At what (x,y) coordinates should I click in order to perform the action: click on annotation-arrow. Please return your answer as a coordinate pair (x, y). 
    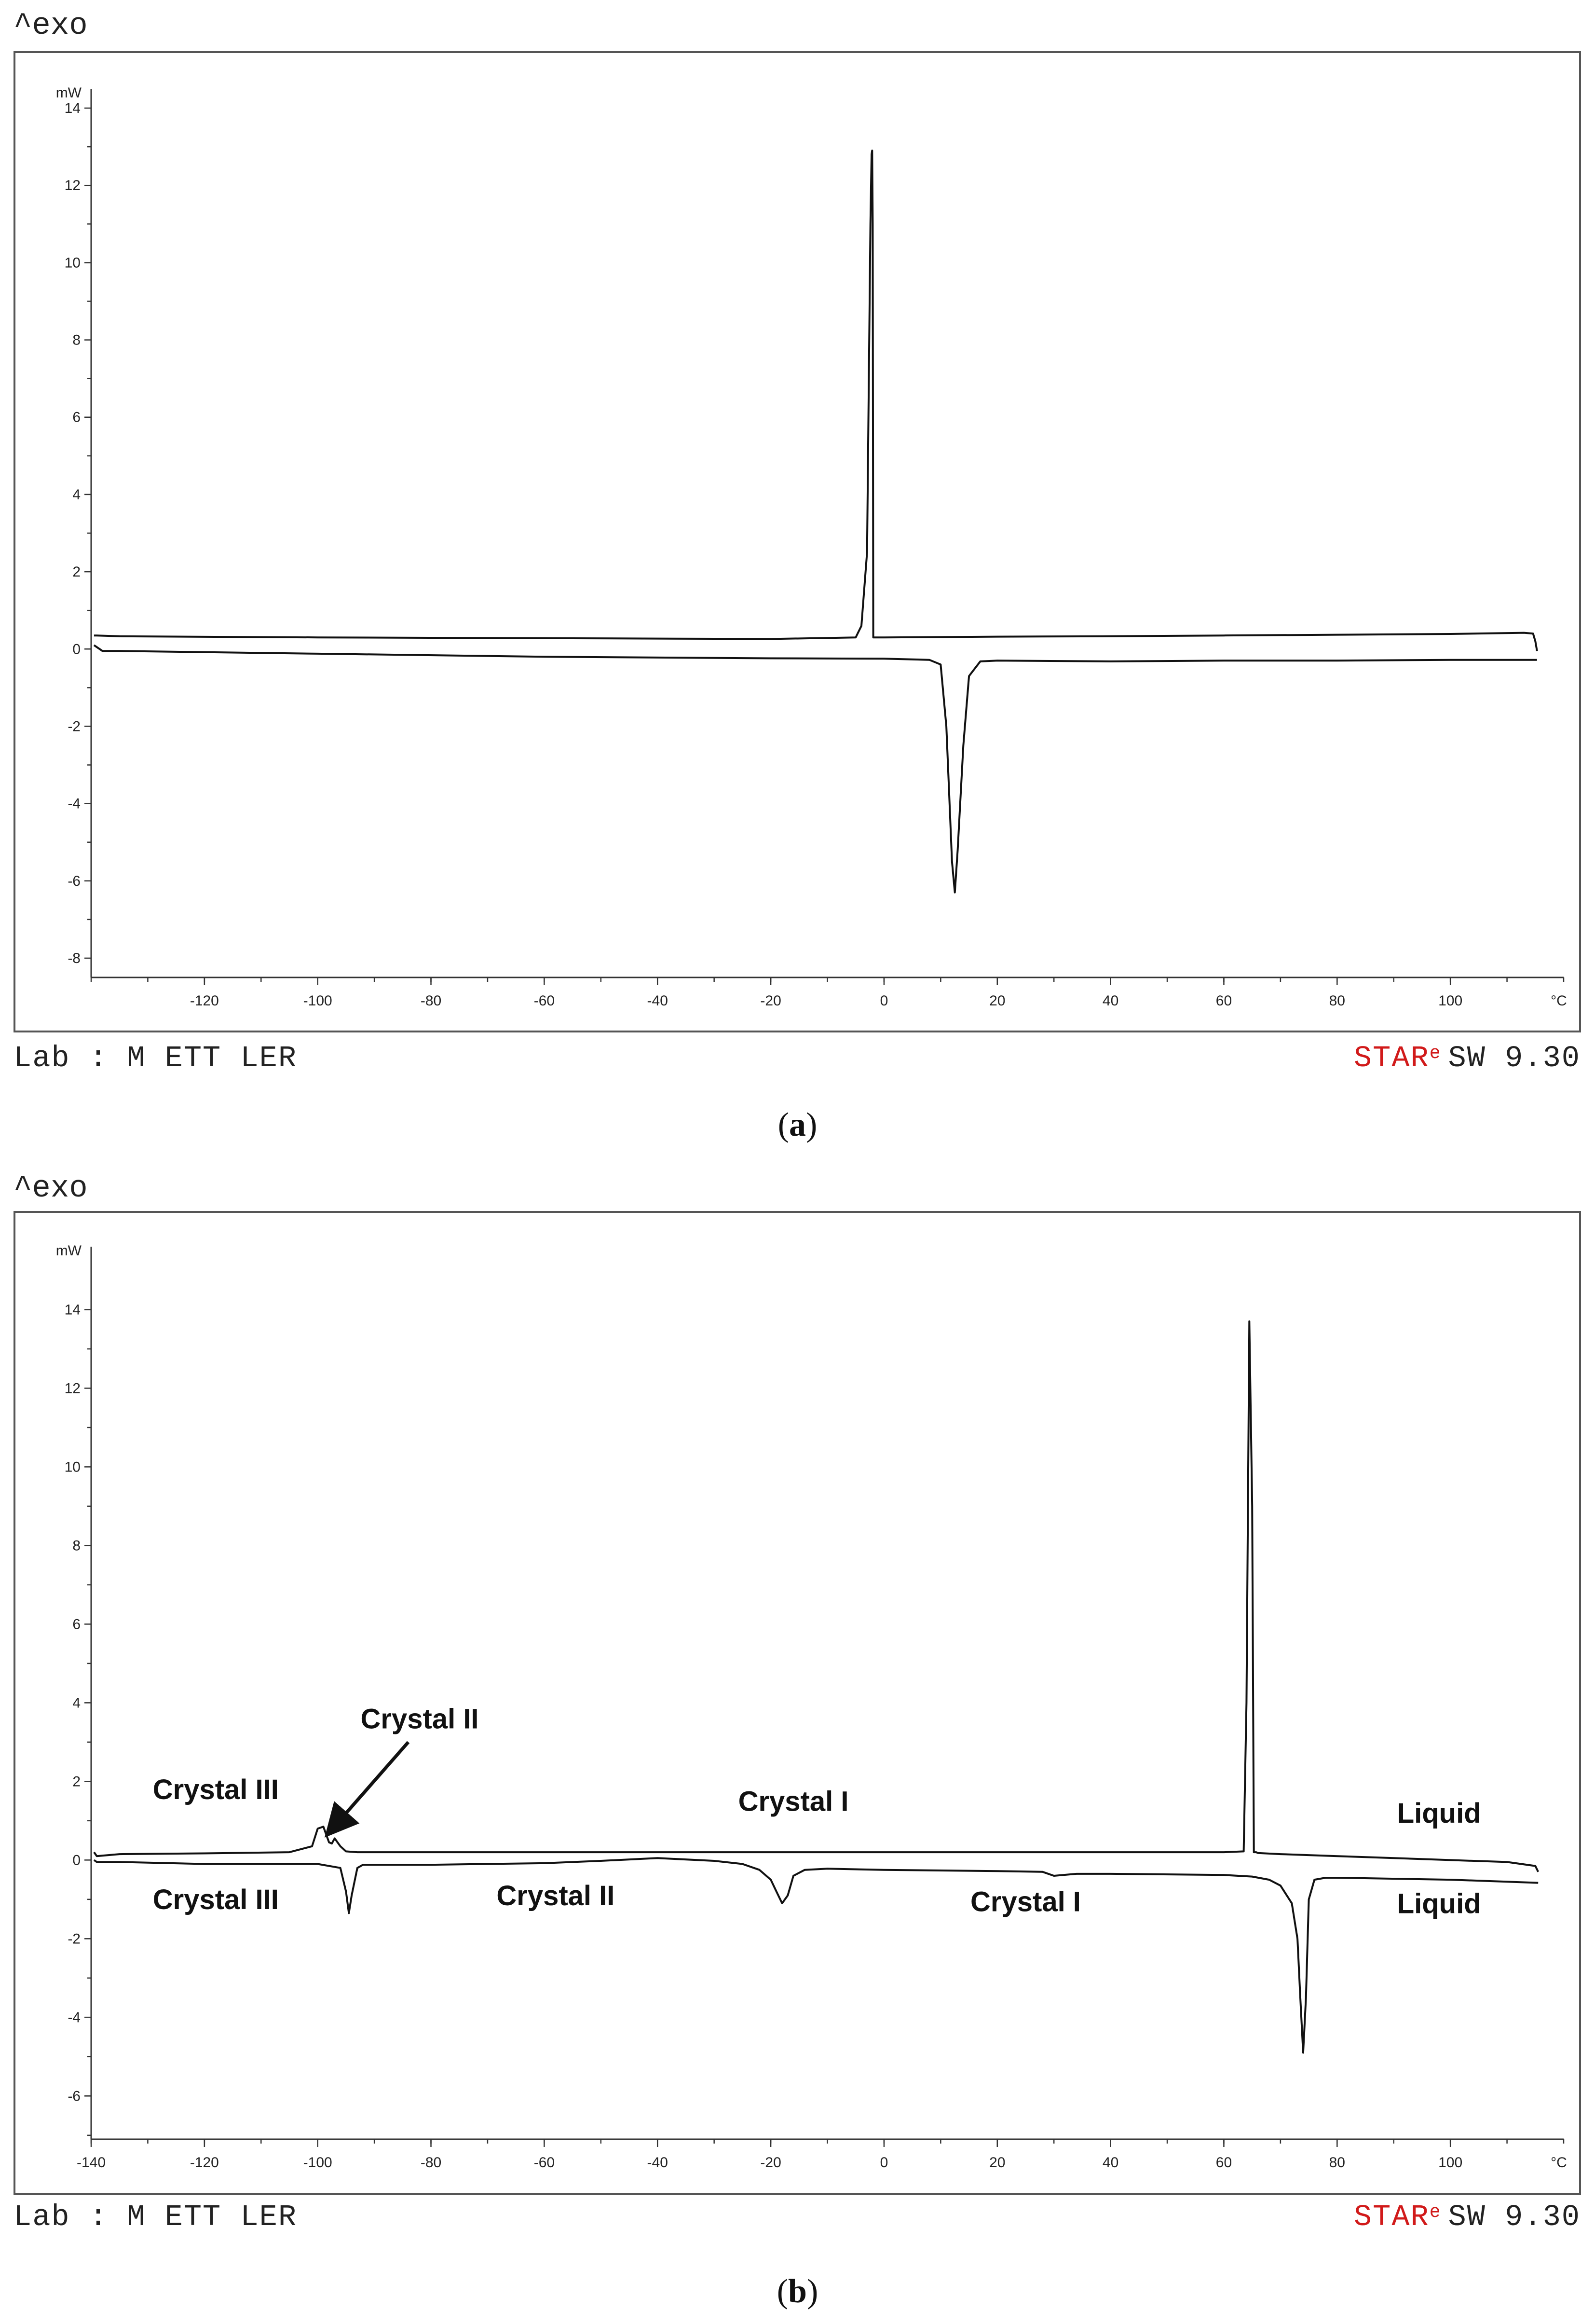
    Looking at the image, I should click on (367, 1789).